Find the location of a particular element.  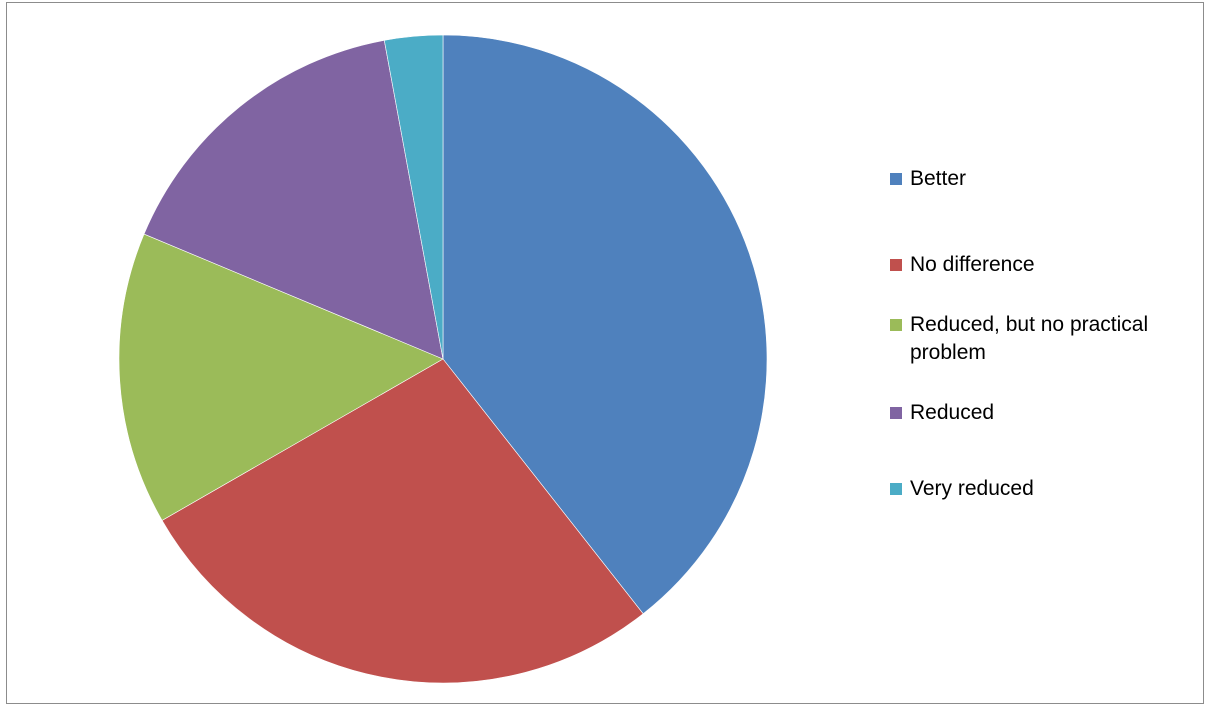

legend-item-no-difference: No difference is located at coordinates (1045, 281).